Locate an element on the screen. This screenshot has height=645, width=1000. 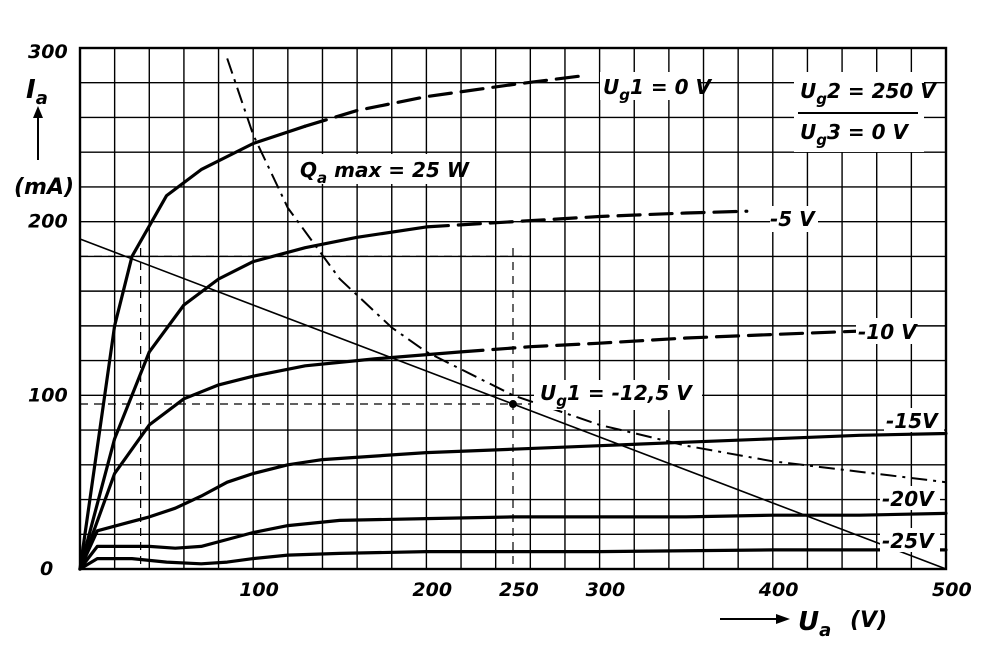
curve-label-ug1-0v: Ug1 = 0 V is located at coordinates (657, 89).